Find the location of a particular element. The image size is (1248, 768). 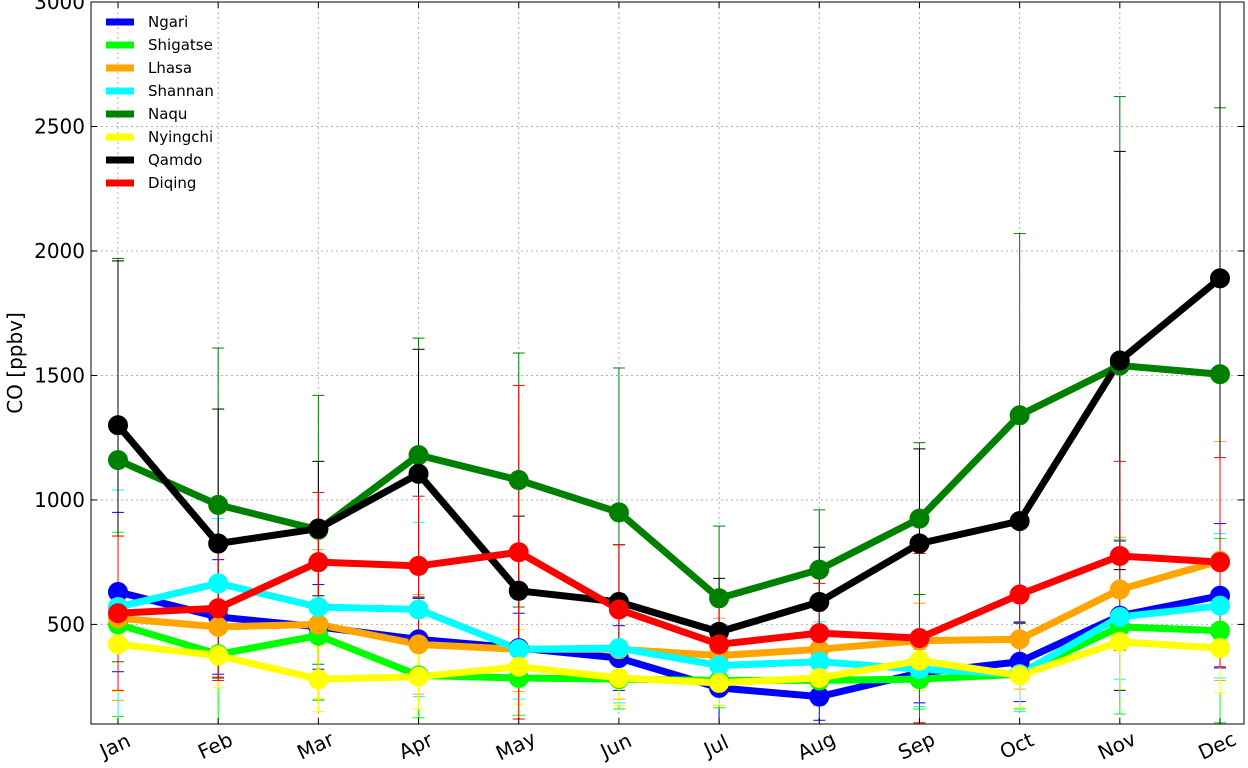

x-tick-label: May is located at coordinates (516, 745).